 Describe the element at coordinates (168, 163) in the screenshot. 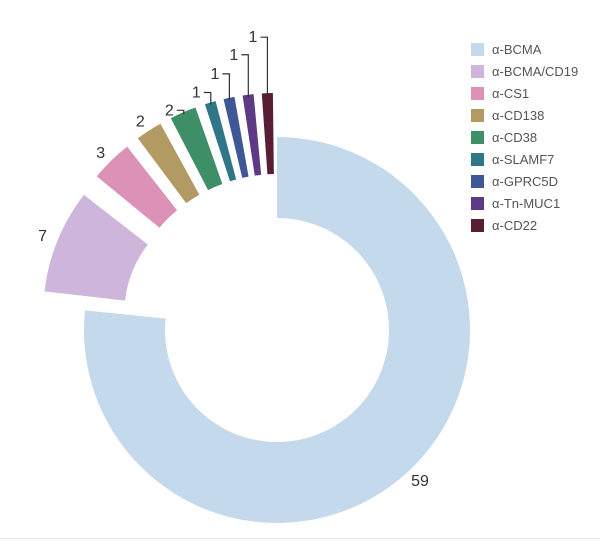

I see `donut-slice-cd138` at that location.